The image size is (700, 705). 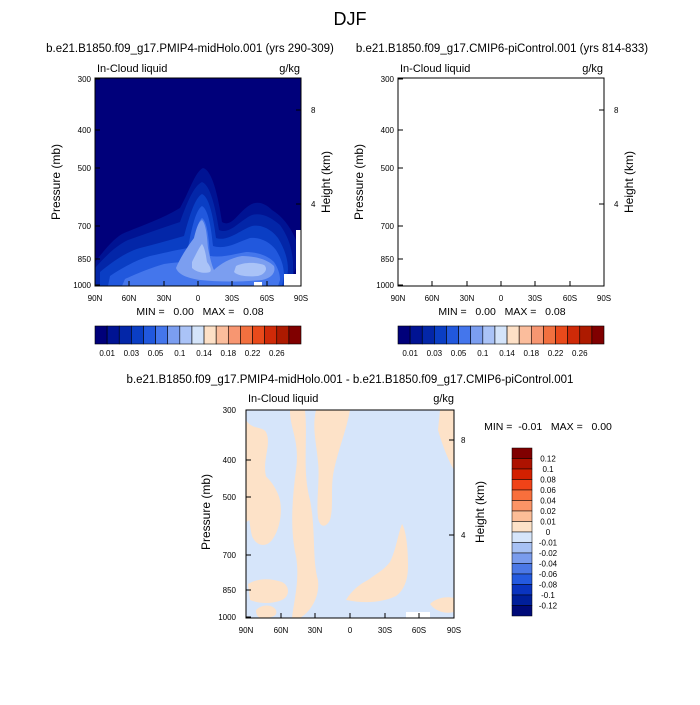 What do you see at coordinates (410, 353) in the screenshot?
I see `colorbar-label: 0.01` at bounding box center [410, 353].